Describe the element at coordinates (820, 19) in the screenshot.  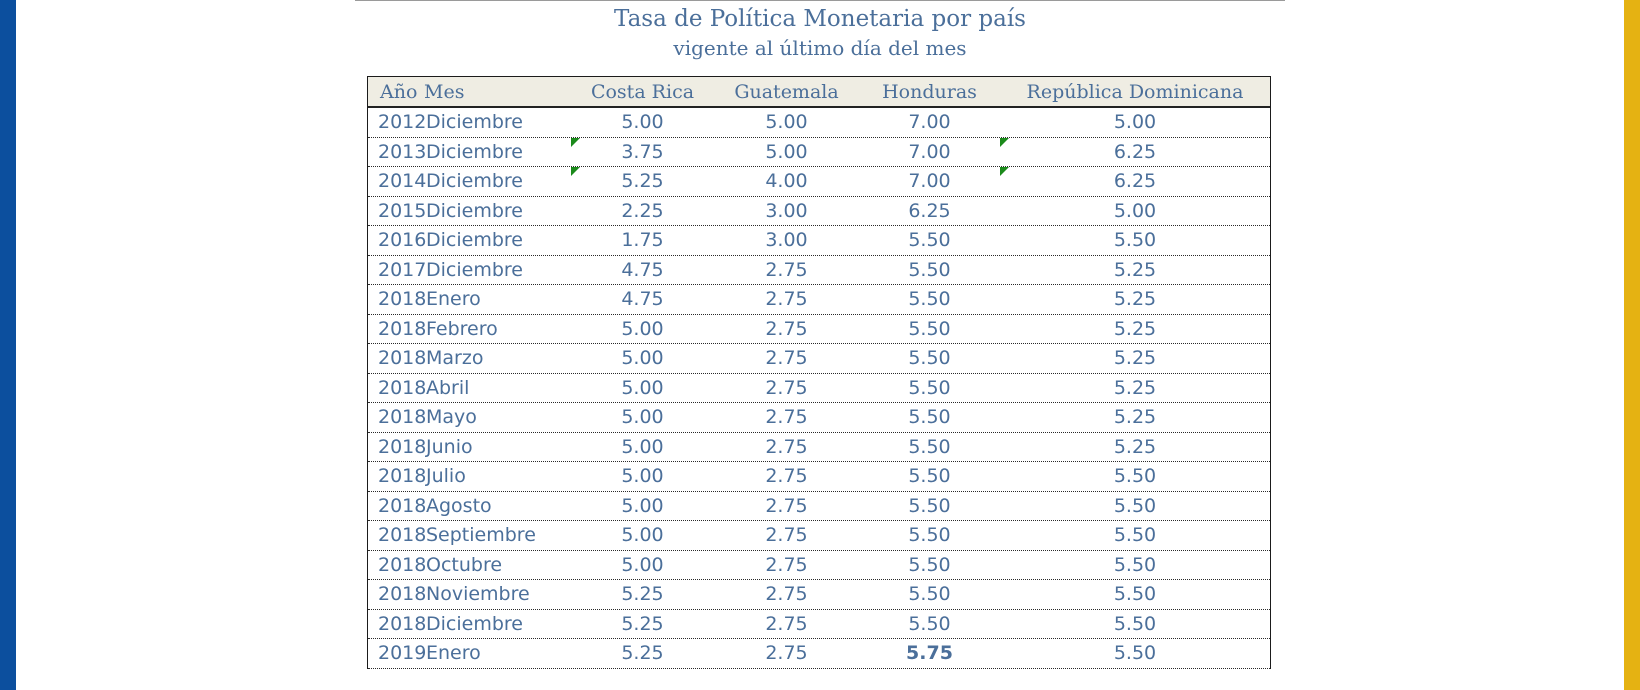
I see `table-title: Tasa de Política Monetaria por país` at that location.